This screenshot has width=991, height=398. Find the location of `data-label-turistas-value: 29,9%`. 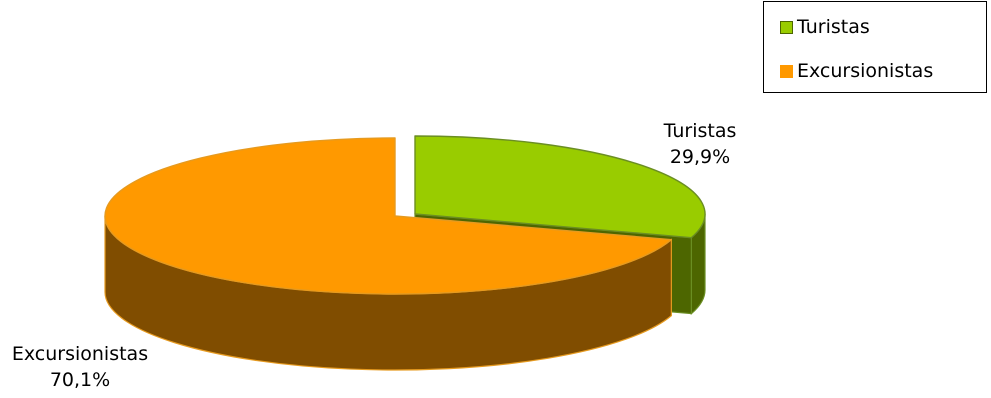

data-label-turistas-value: 29,9% is located at coordinates (700, 157).